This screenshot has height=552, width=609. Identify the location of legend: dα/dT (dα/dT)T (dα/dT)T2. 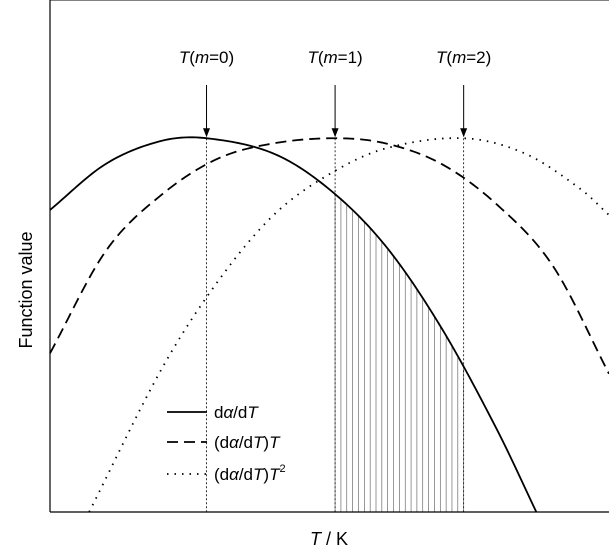
(226, 443).